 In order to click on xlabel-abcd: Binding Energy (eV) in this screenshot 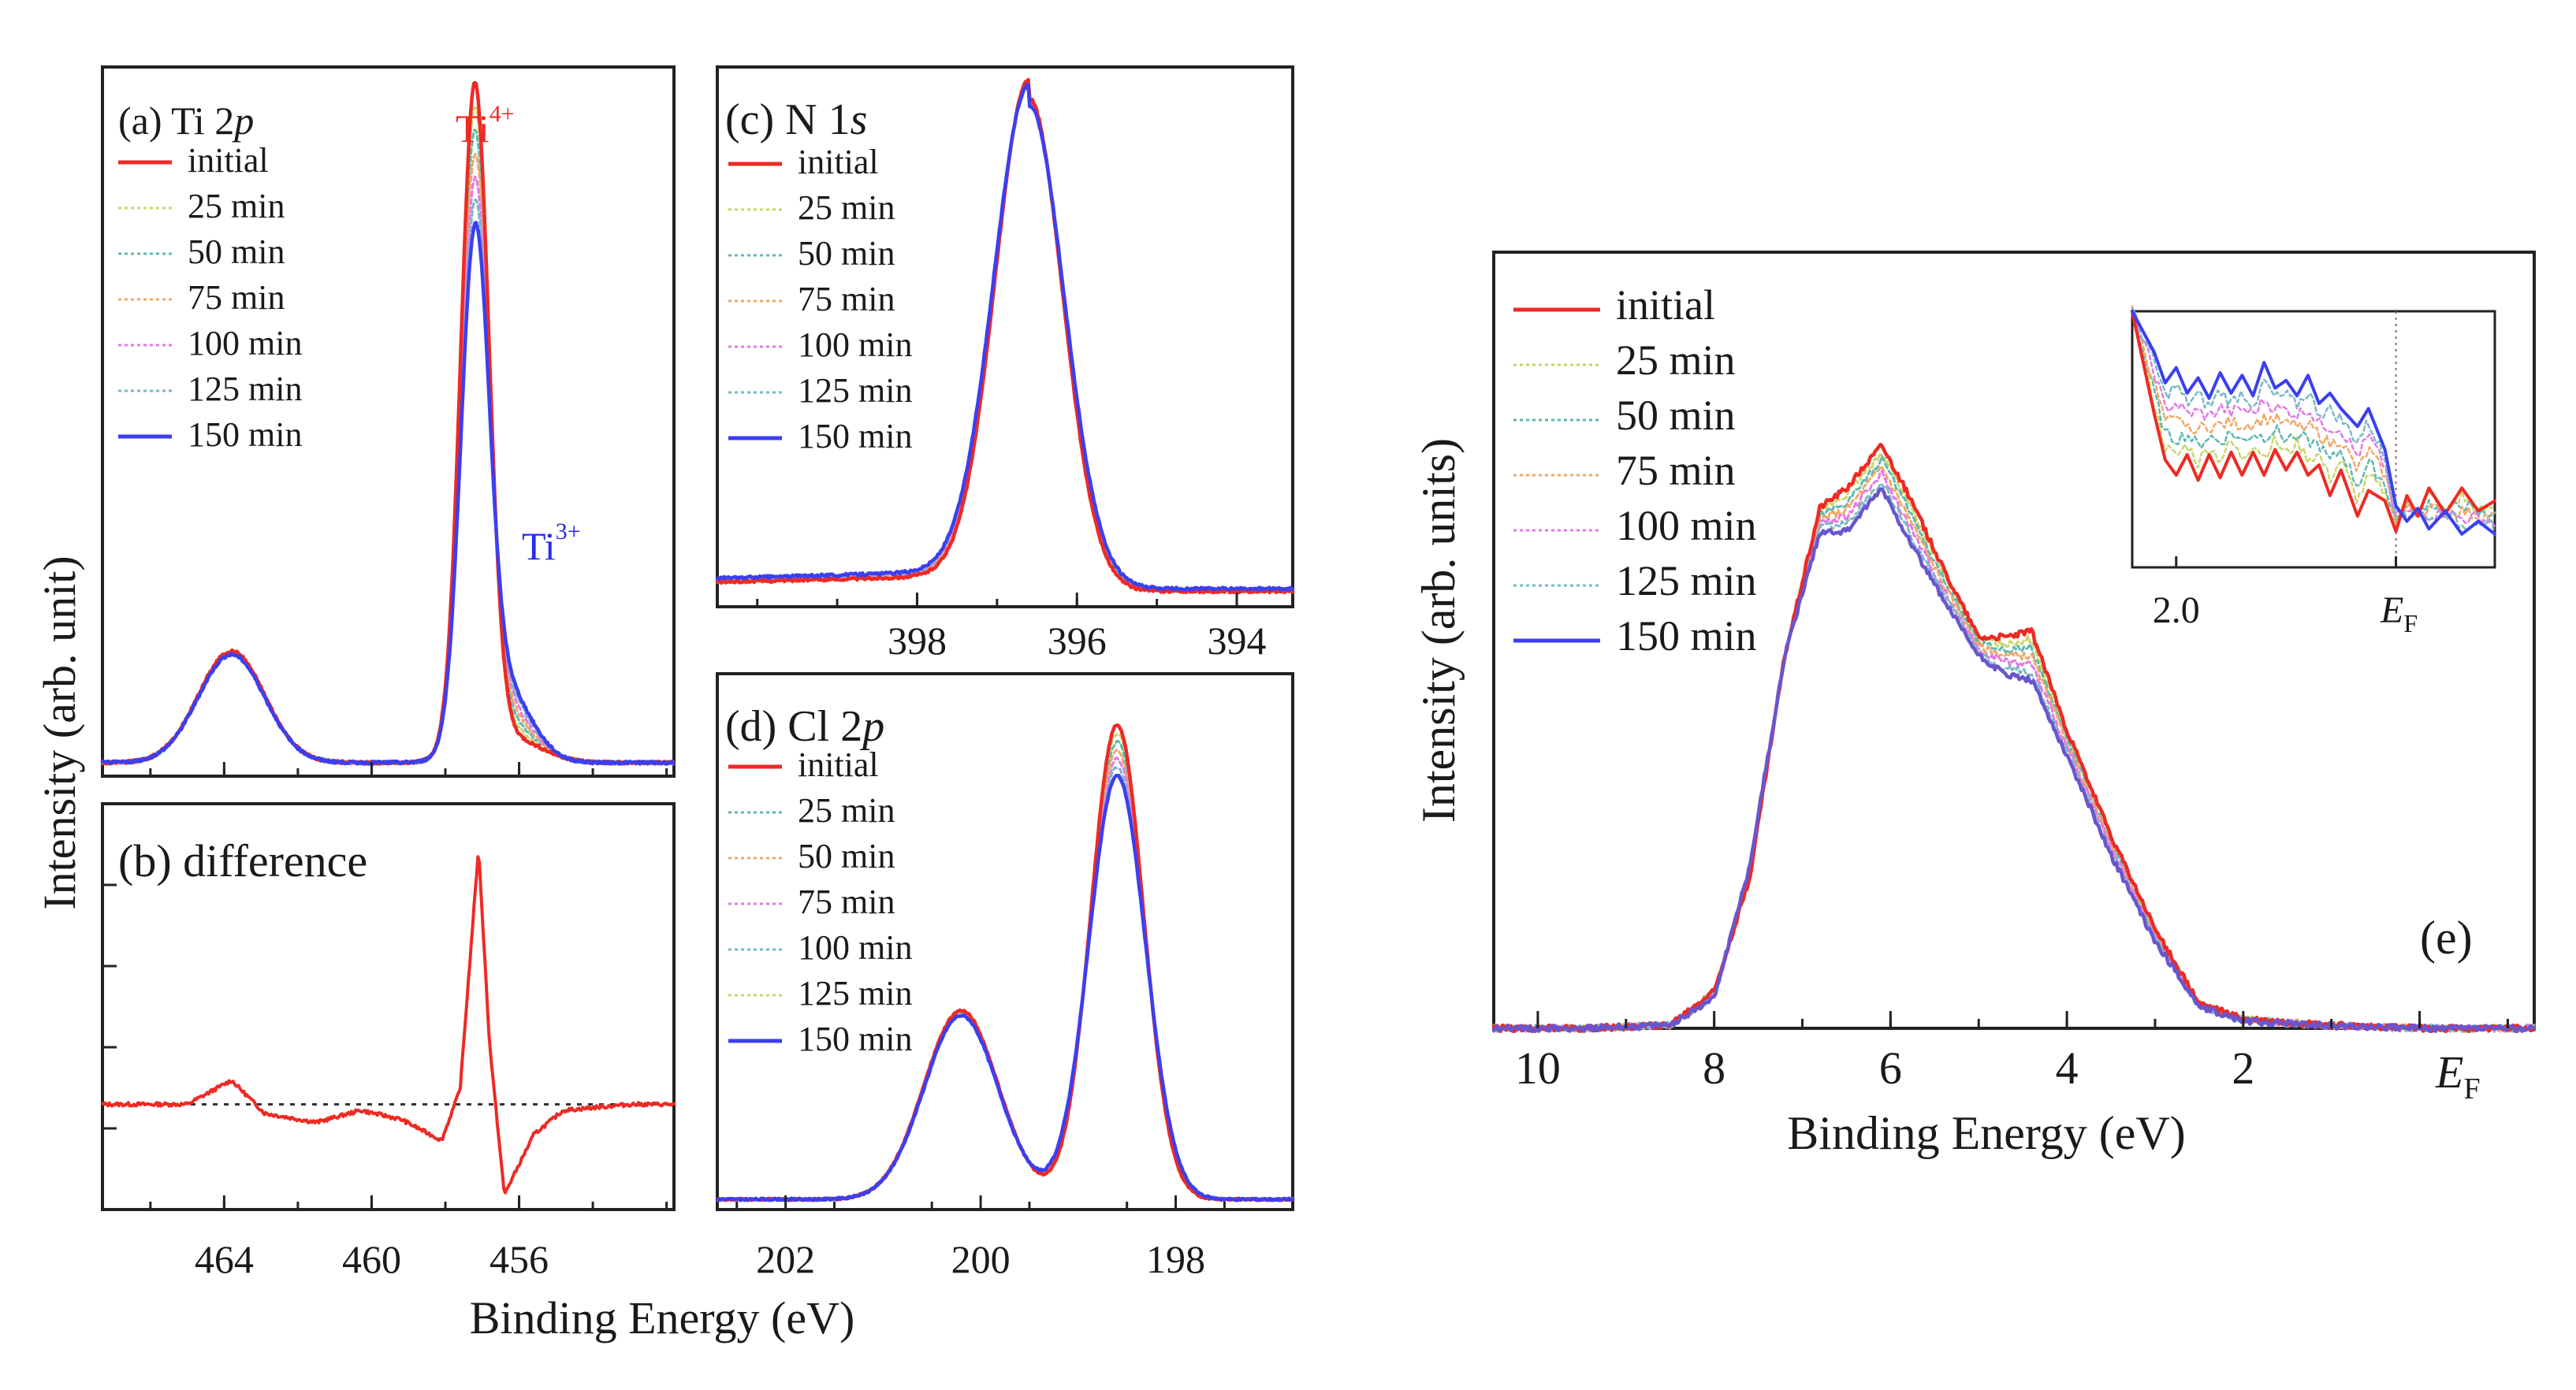, I will do `click(662, 1318)`.